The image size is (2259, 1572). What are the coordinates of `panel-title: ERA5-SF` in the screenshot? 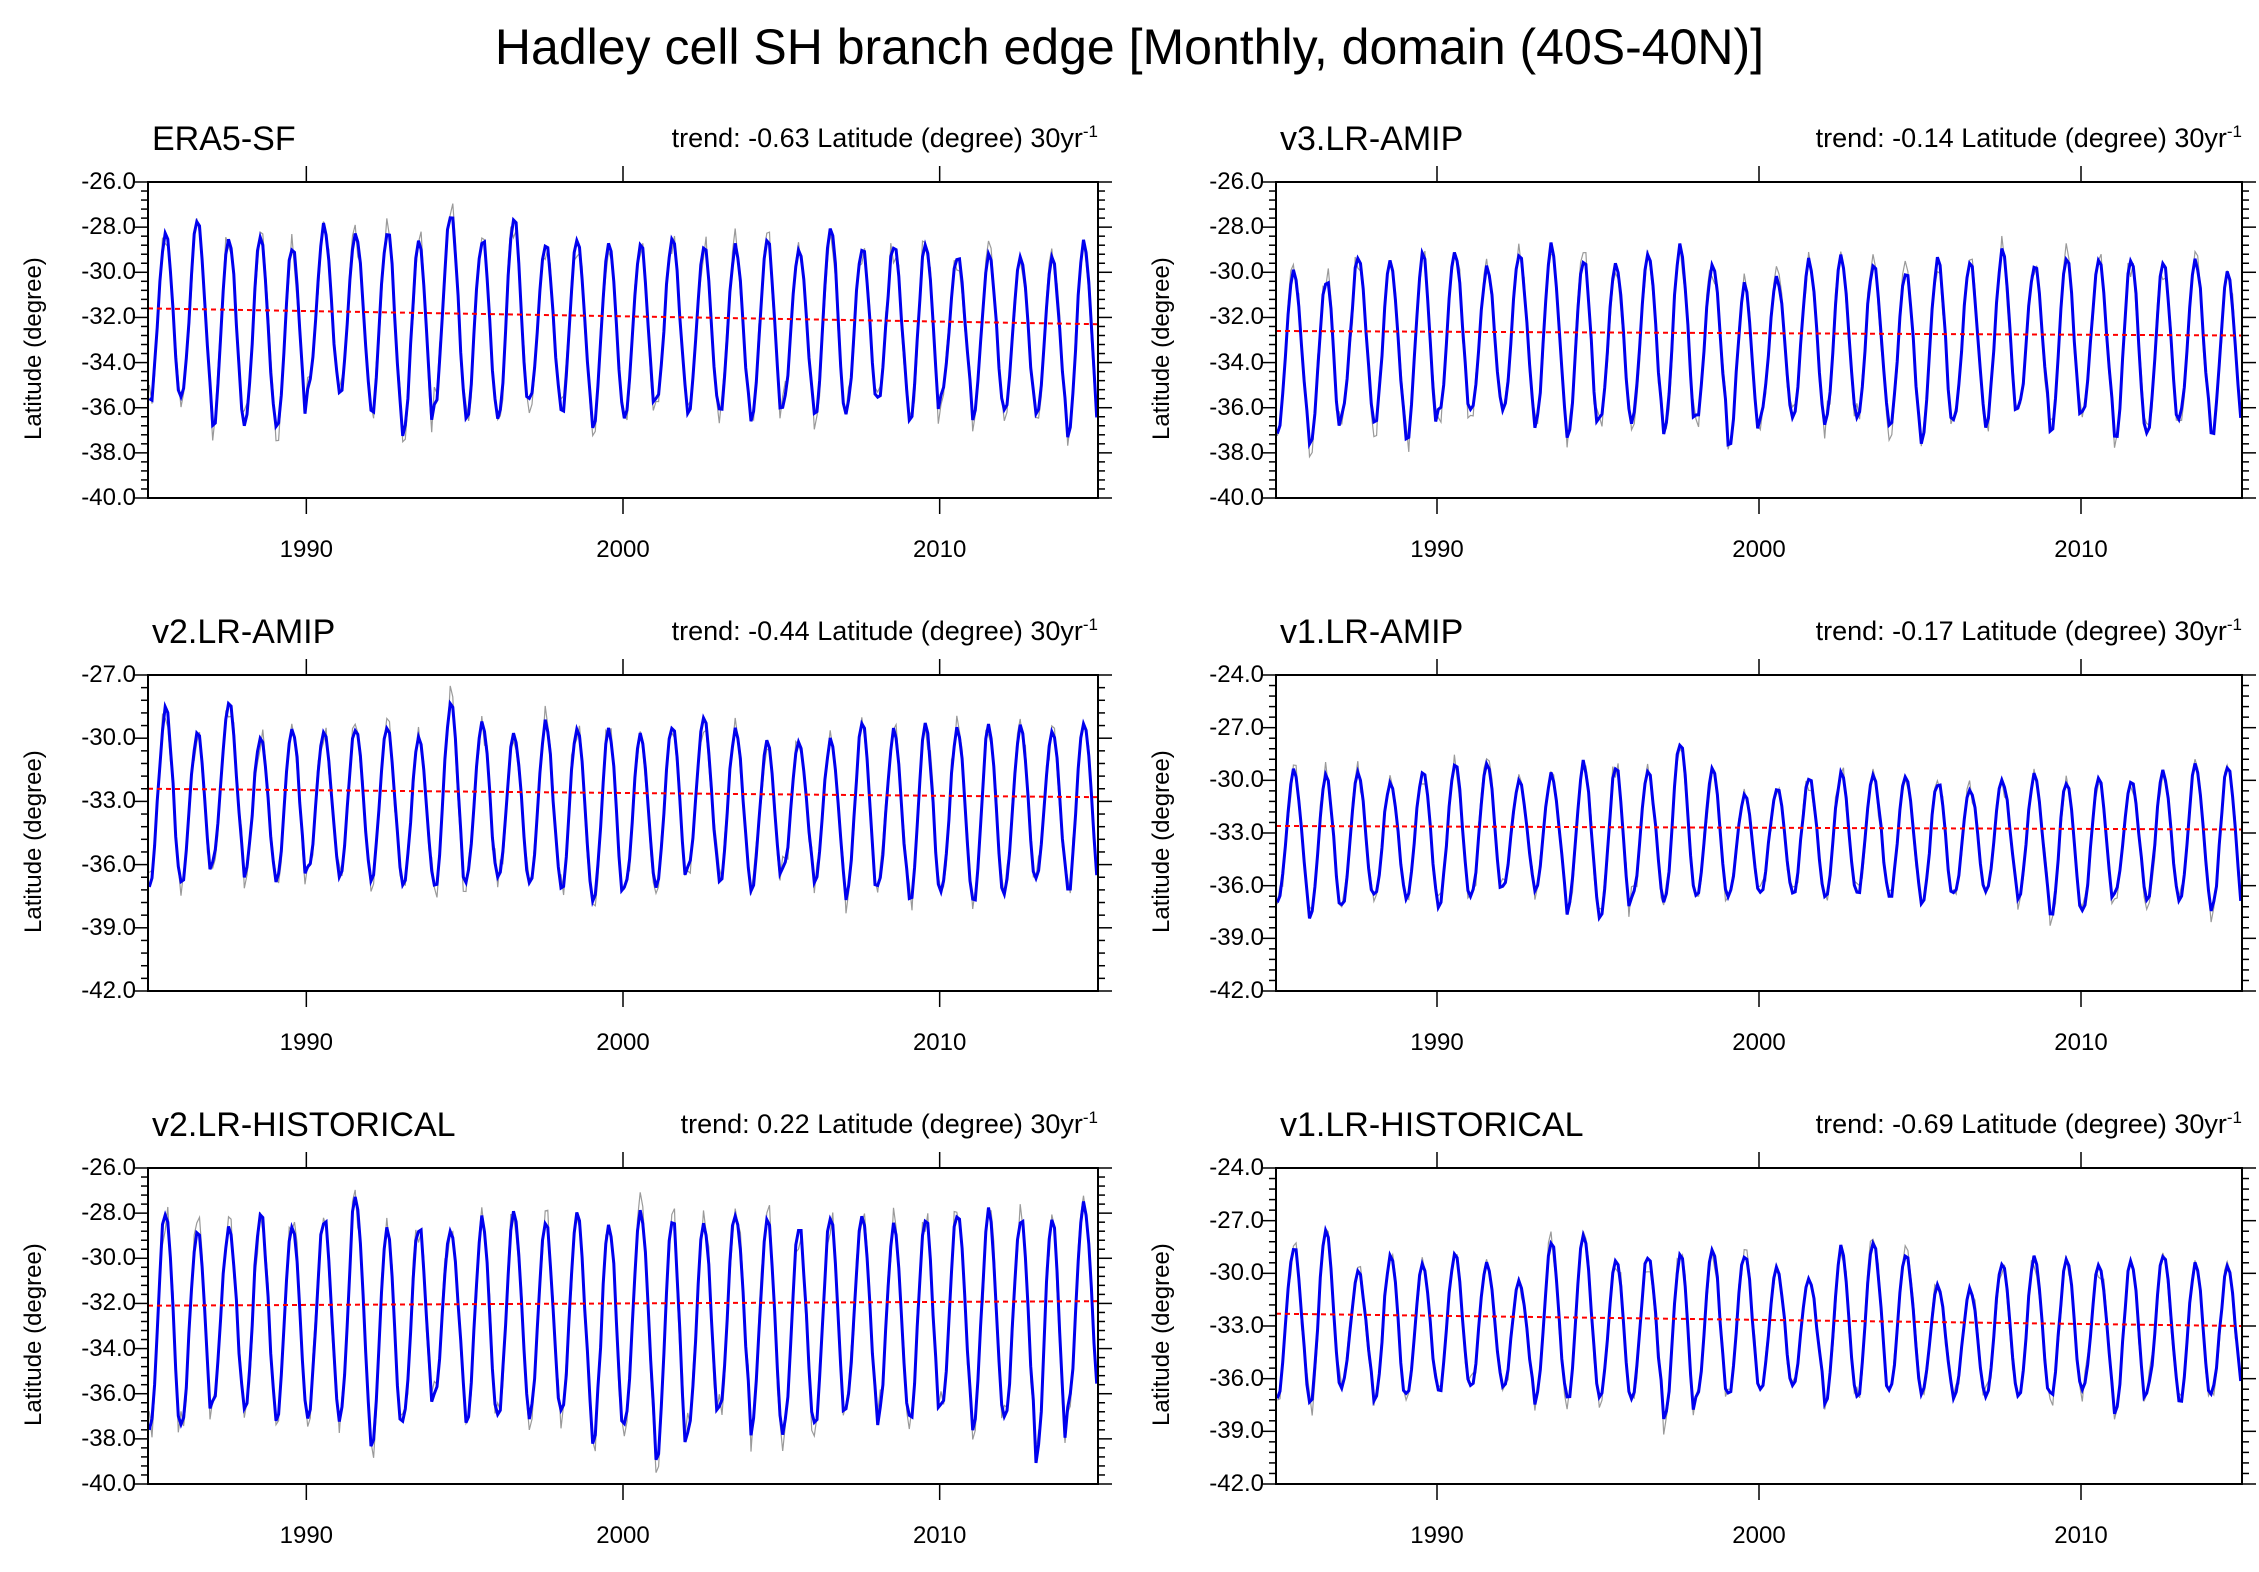 It's located at (224, 139).